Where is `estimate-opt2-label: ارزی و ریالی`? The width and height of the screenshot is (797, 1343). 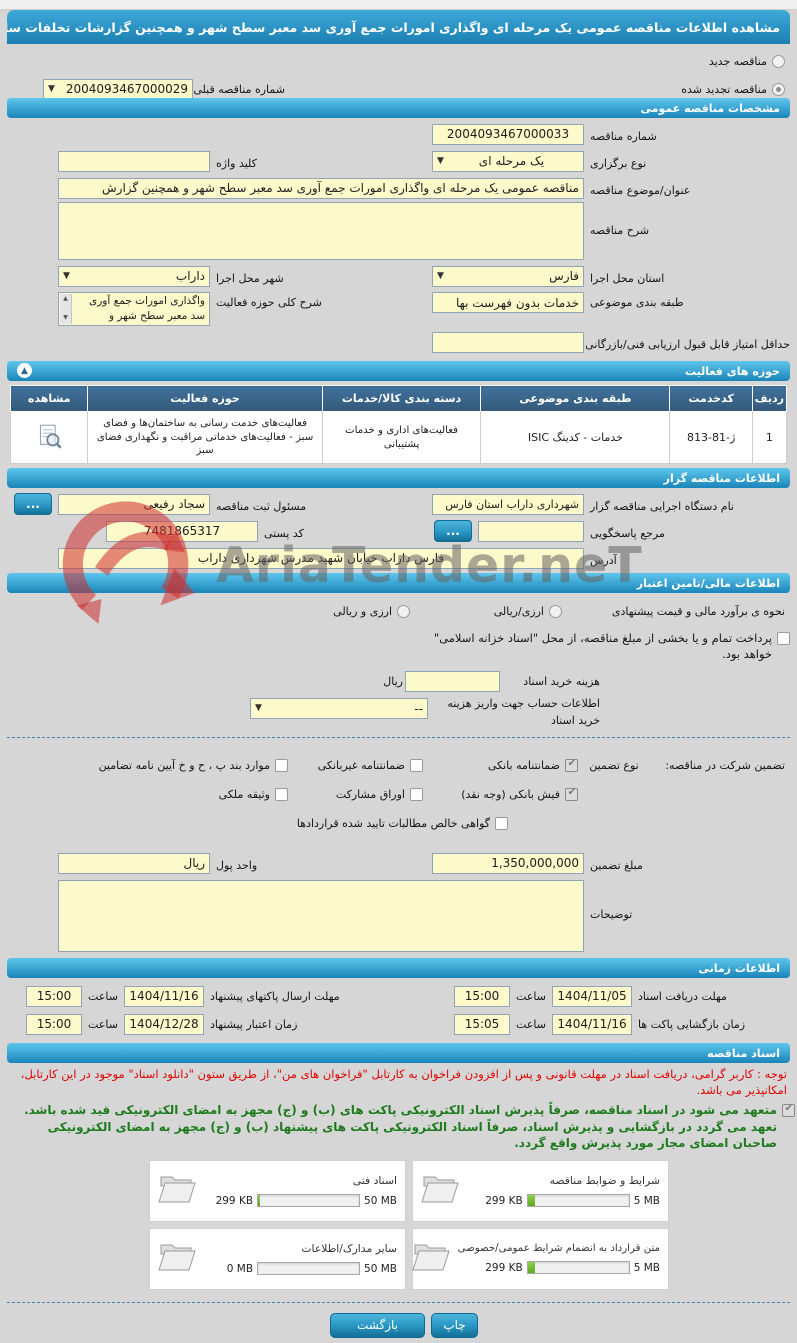 estimate-opt2-label: ارزی و ریالی is located at coordinates (362, 611).